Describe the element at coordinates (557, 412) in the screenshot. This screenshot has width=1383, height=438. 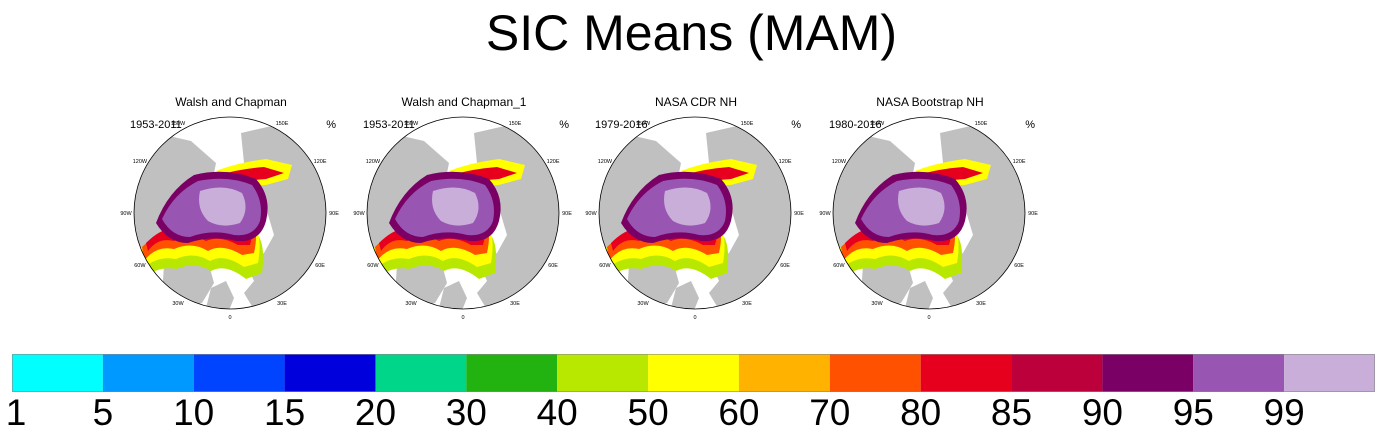
I see `colorbar-label: 40` at that location.